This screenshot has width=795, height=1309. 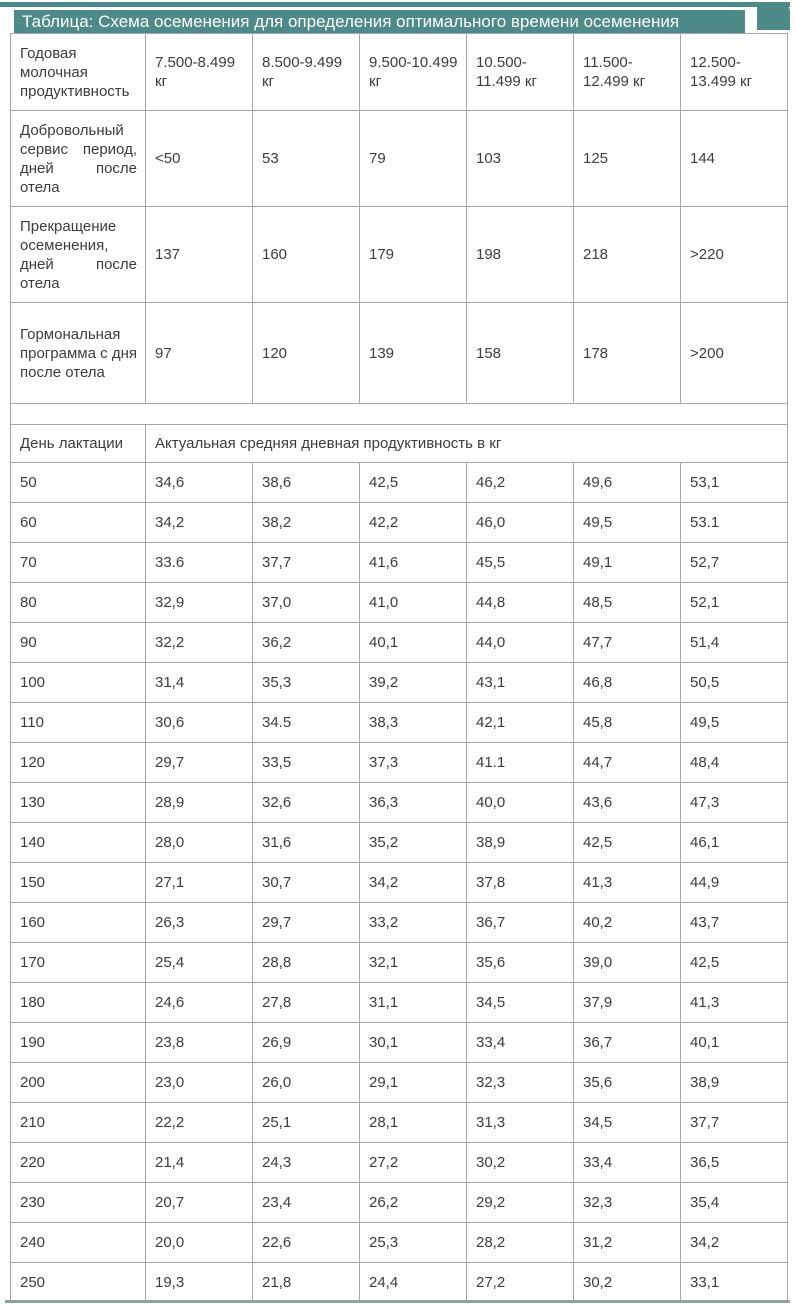 What do you see at coordinates (306, 254) in the screenshot?
I see `value-cell: 160` at bounding box center [306, 254].